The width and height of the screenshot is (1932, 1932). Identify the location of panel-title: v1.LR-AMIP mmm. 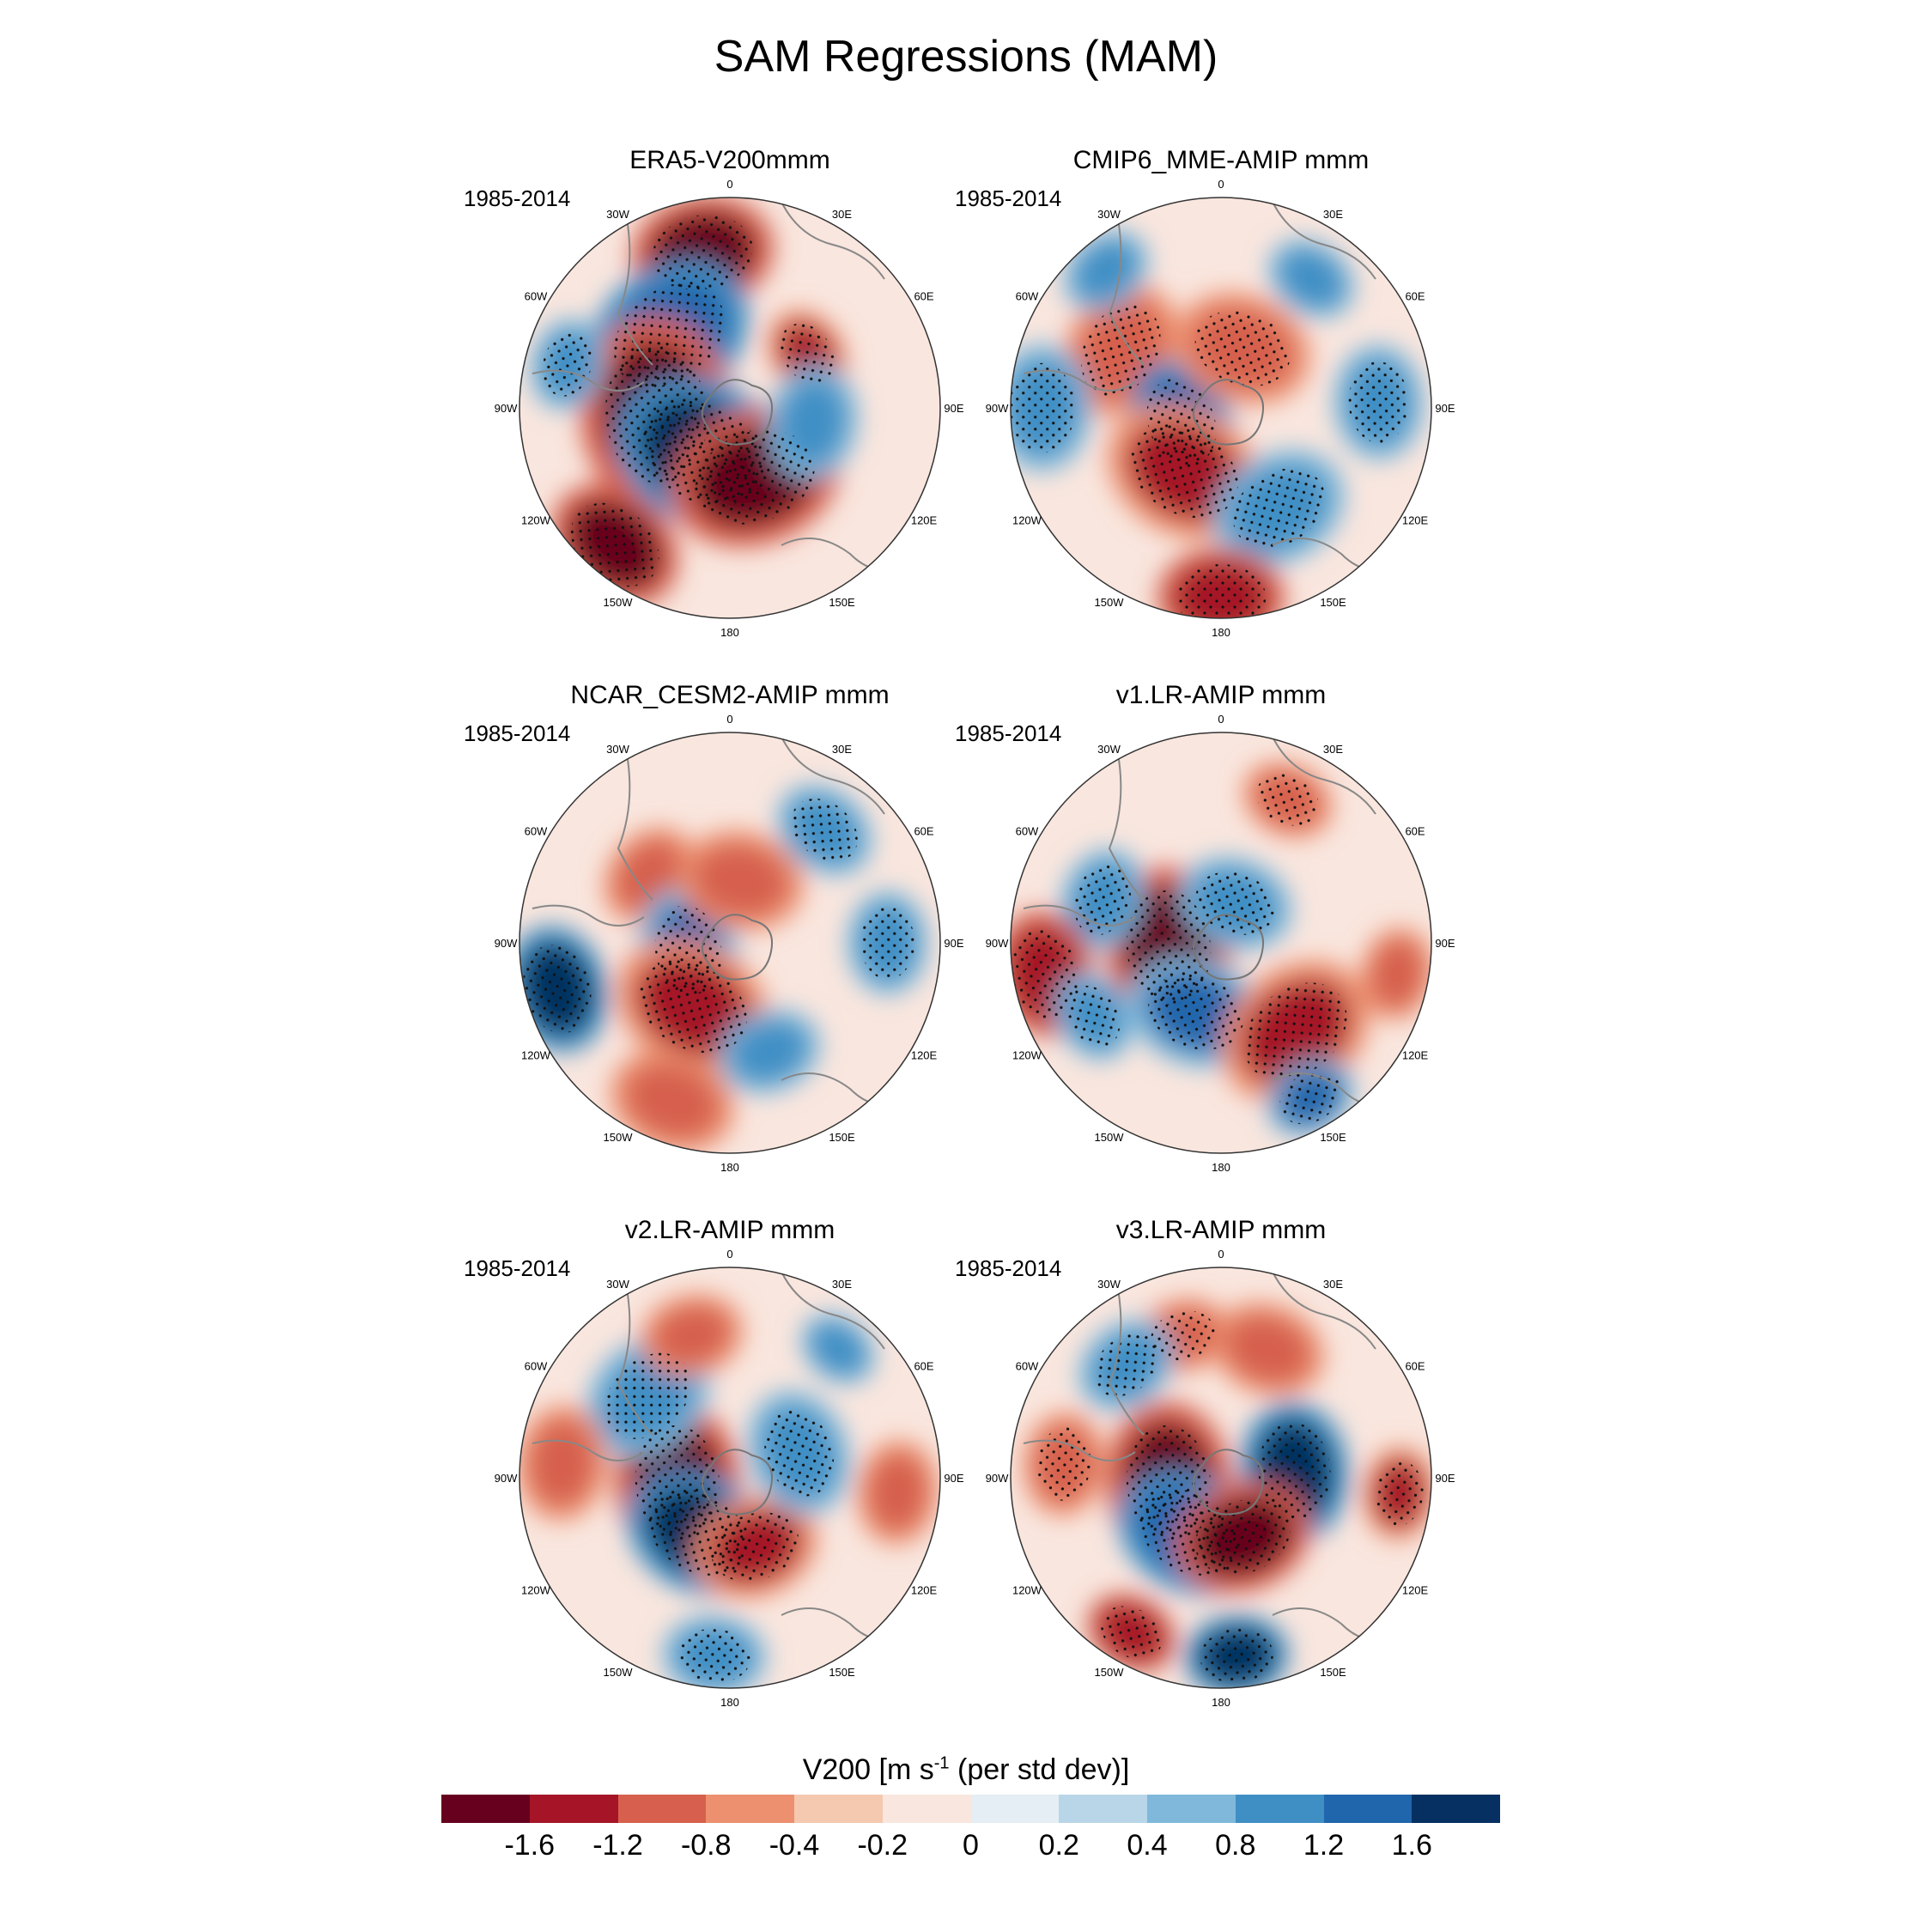
(1221, 695).